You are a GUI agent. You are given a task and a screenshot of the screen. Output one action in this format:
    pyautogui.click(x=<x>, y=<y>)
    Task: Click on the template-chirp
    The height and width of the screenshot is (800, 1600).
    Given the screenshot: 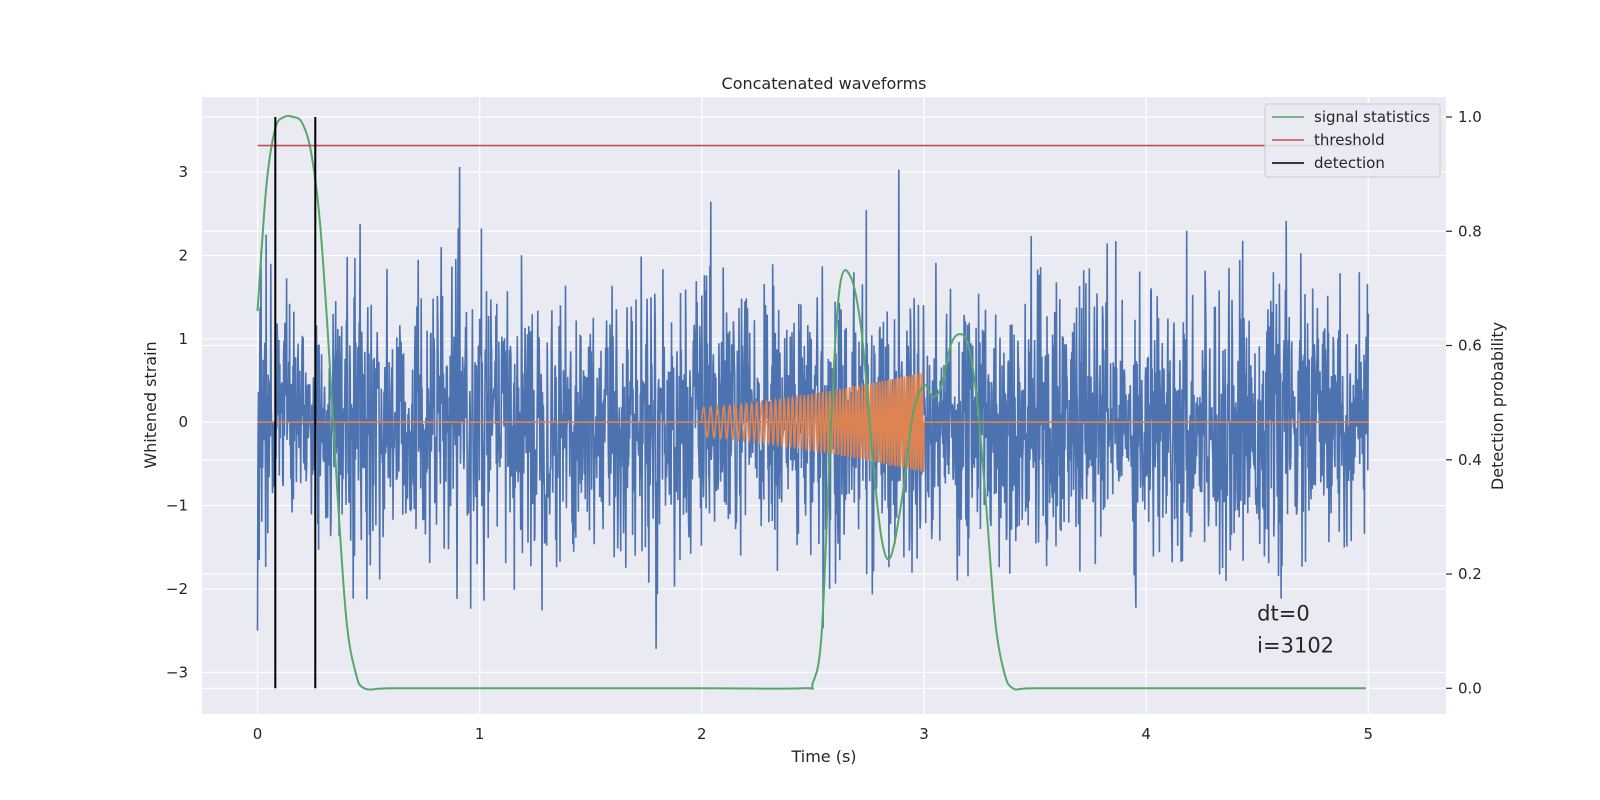 What is the action you would take?
    pyautogui.click(x=813, y=422)
    